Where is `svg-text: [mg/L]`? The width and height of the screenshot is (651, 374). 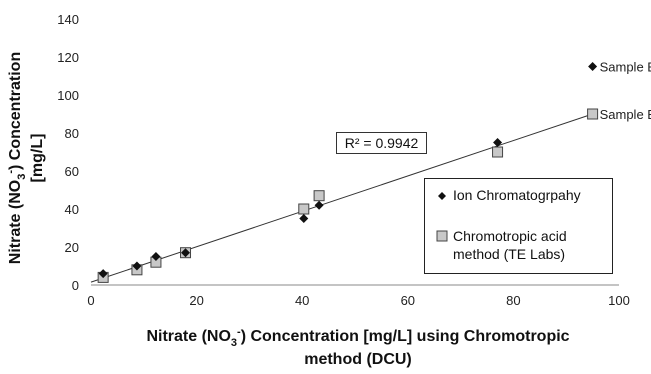
svg-text: [mg/L] is located at coordinates (37, 158).